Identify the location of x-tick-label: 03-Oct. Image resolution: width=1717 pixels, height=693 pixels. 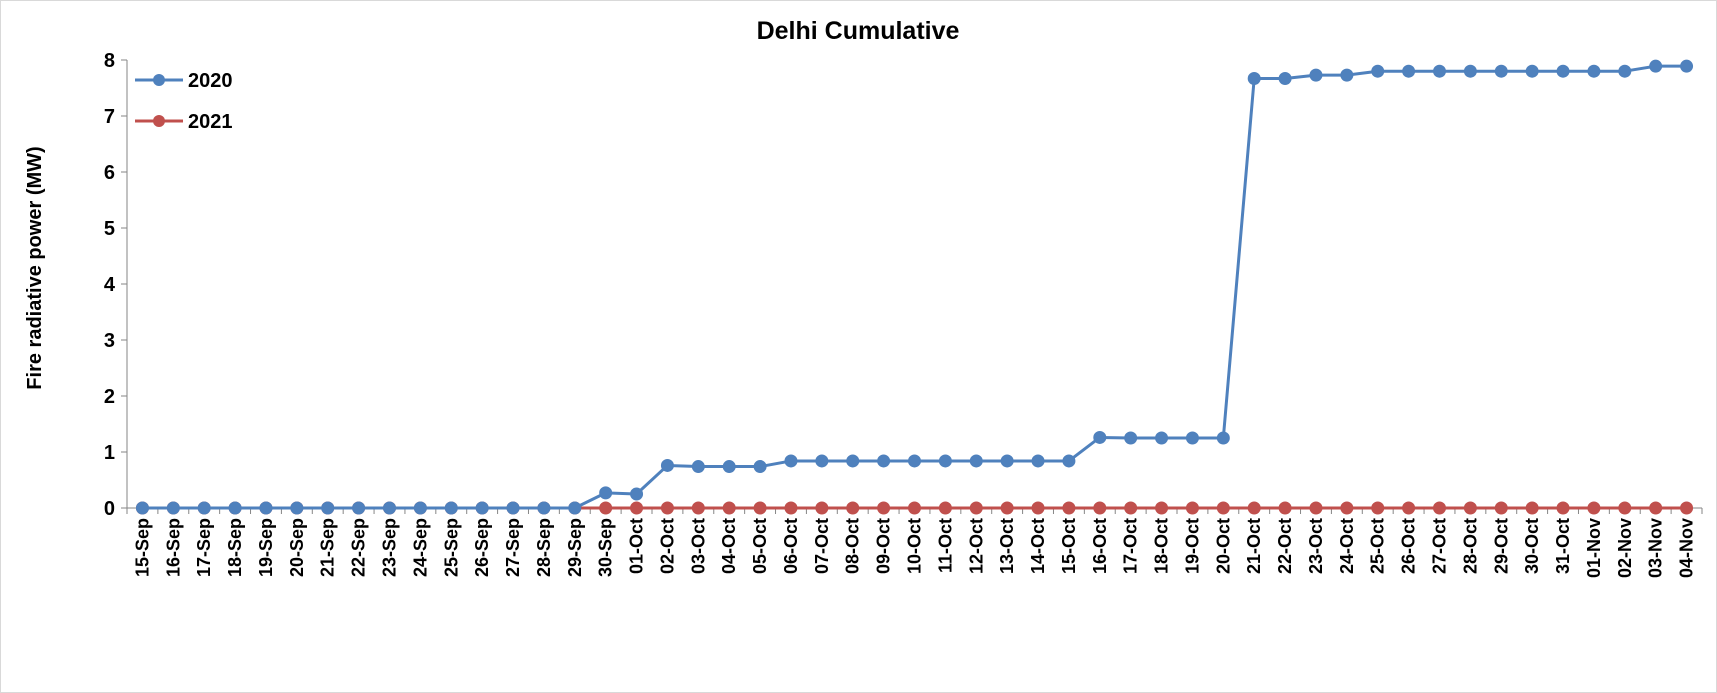
(698, 546).